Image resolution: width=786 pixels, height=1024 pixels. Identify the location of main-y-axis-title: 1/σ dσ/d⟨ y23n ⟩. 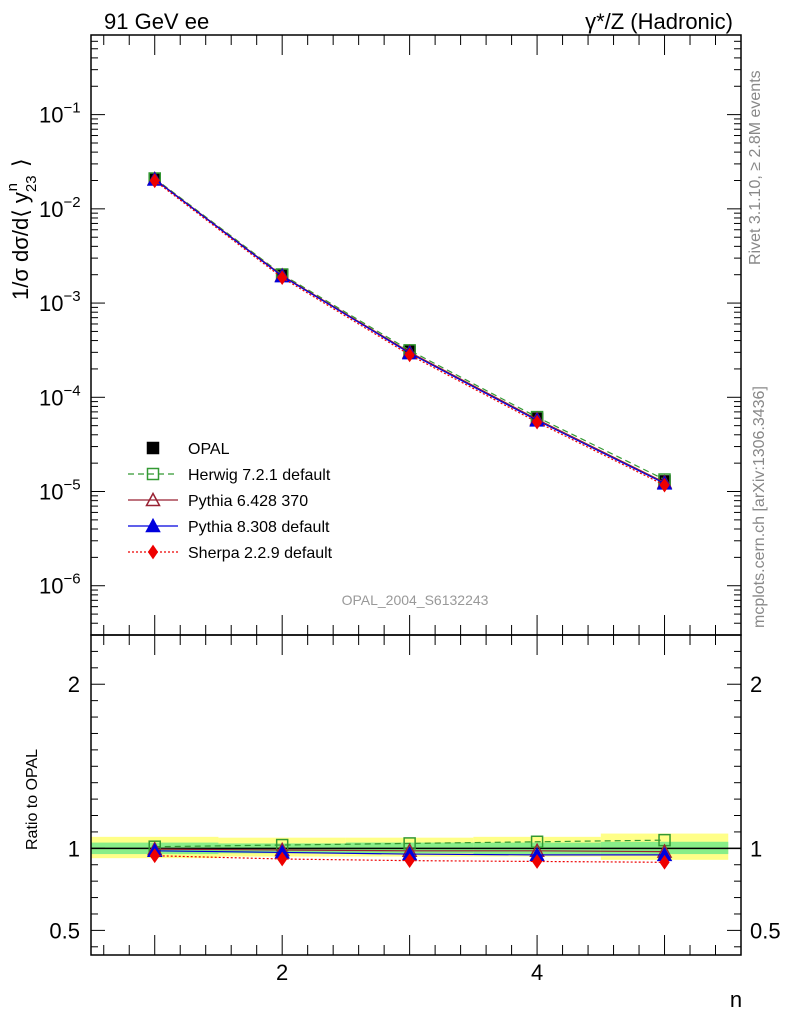
(22, 229).